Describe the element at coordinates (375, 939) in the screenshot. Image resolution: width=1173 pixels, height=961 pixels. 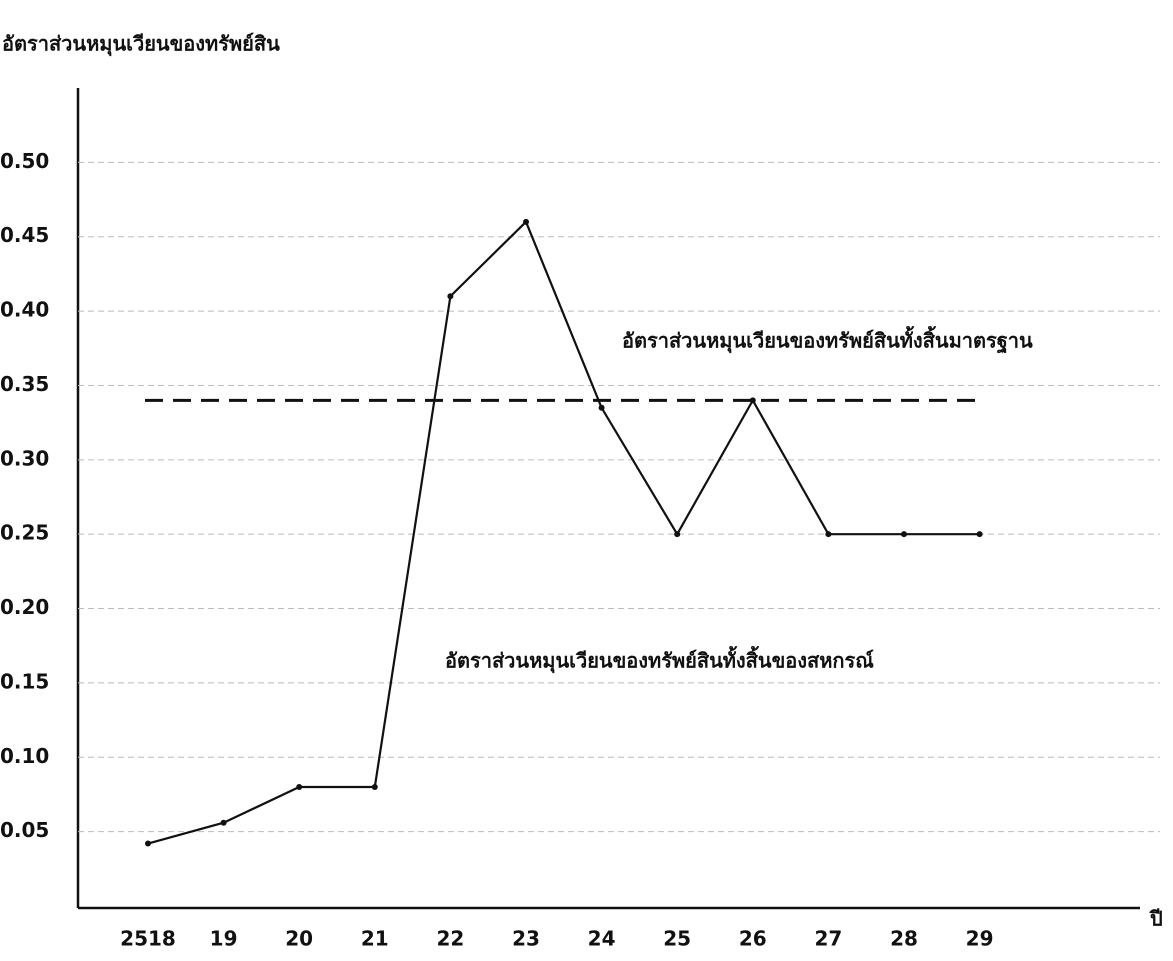
I see `x-tick-label: 21` at that location.